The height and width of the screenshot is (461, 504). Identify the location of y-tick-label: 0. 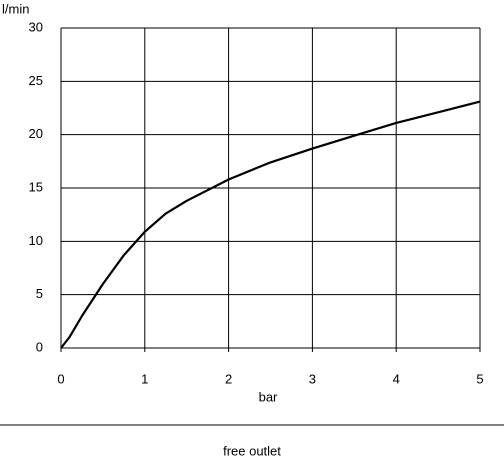
(39, 346).